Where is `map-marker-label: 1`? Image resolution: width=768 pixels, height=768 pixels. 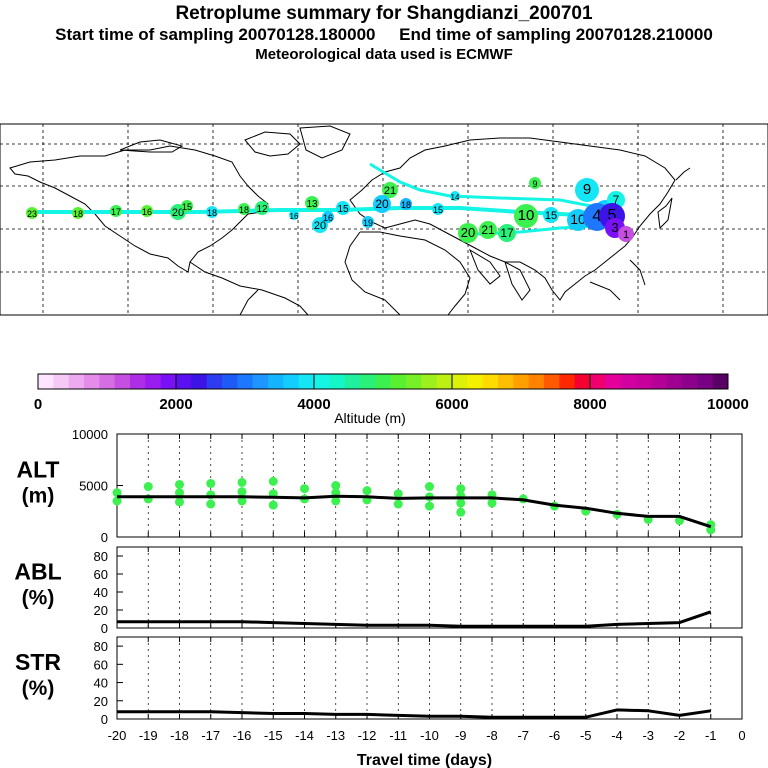 map-marker-label: 1 is located at coordinates (626, 235).